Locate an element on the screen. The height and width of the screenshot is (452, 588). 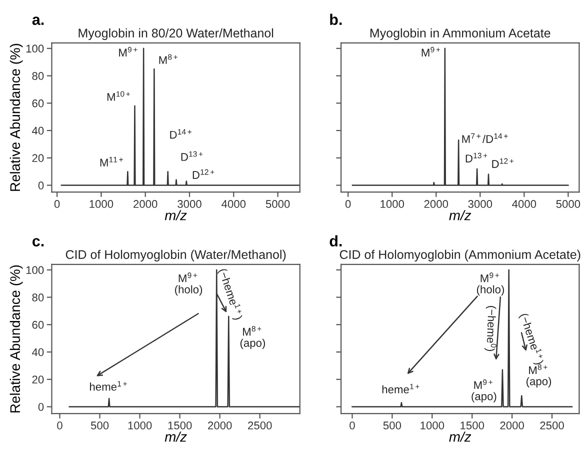
annotation: M$^{10+}$ is located at coordinates (118, 96).